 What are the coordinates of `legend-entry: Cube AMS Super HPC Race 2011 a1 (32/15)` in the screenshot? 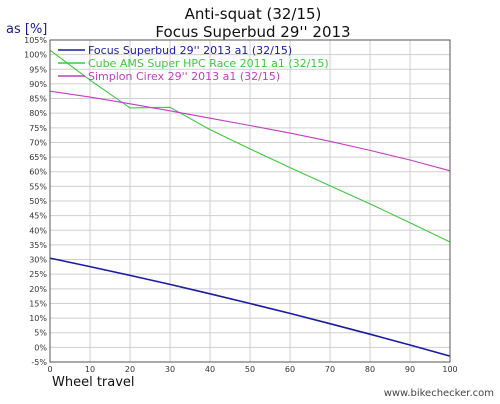 It's located at (208, 63).